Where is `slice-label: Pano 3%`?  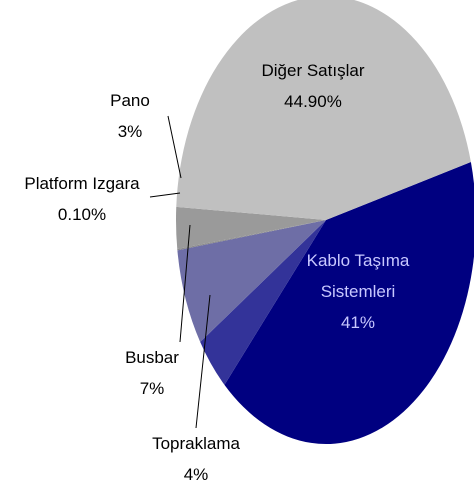
slice-label: Pano 3% is located at coordinates (130, 116).